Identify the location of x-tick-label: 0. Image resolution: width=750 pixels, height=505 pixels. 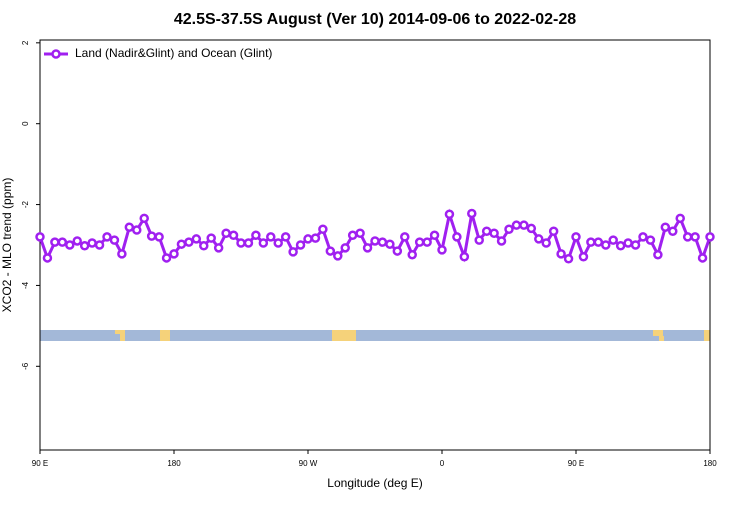
(442, 463).